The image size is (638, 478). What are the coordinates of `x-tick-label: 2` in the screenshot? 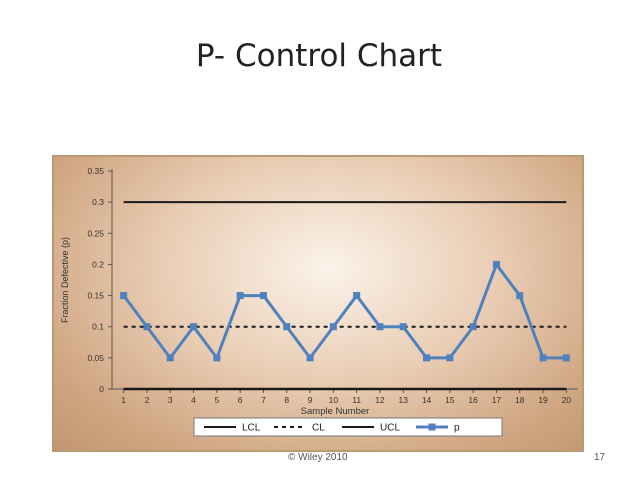 It's located at (147, 400).